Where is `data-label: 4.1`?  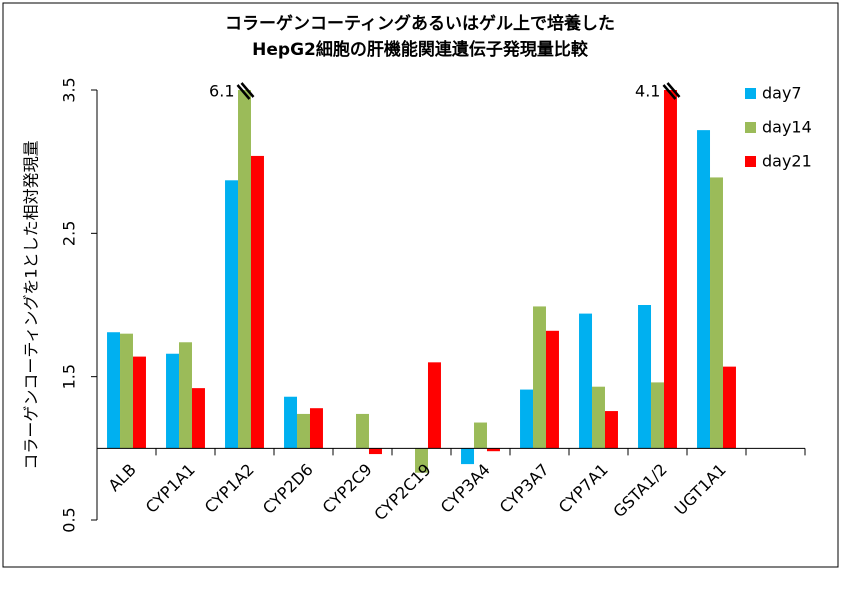
data-label: 4.1 is located at coordinates (647, 91).